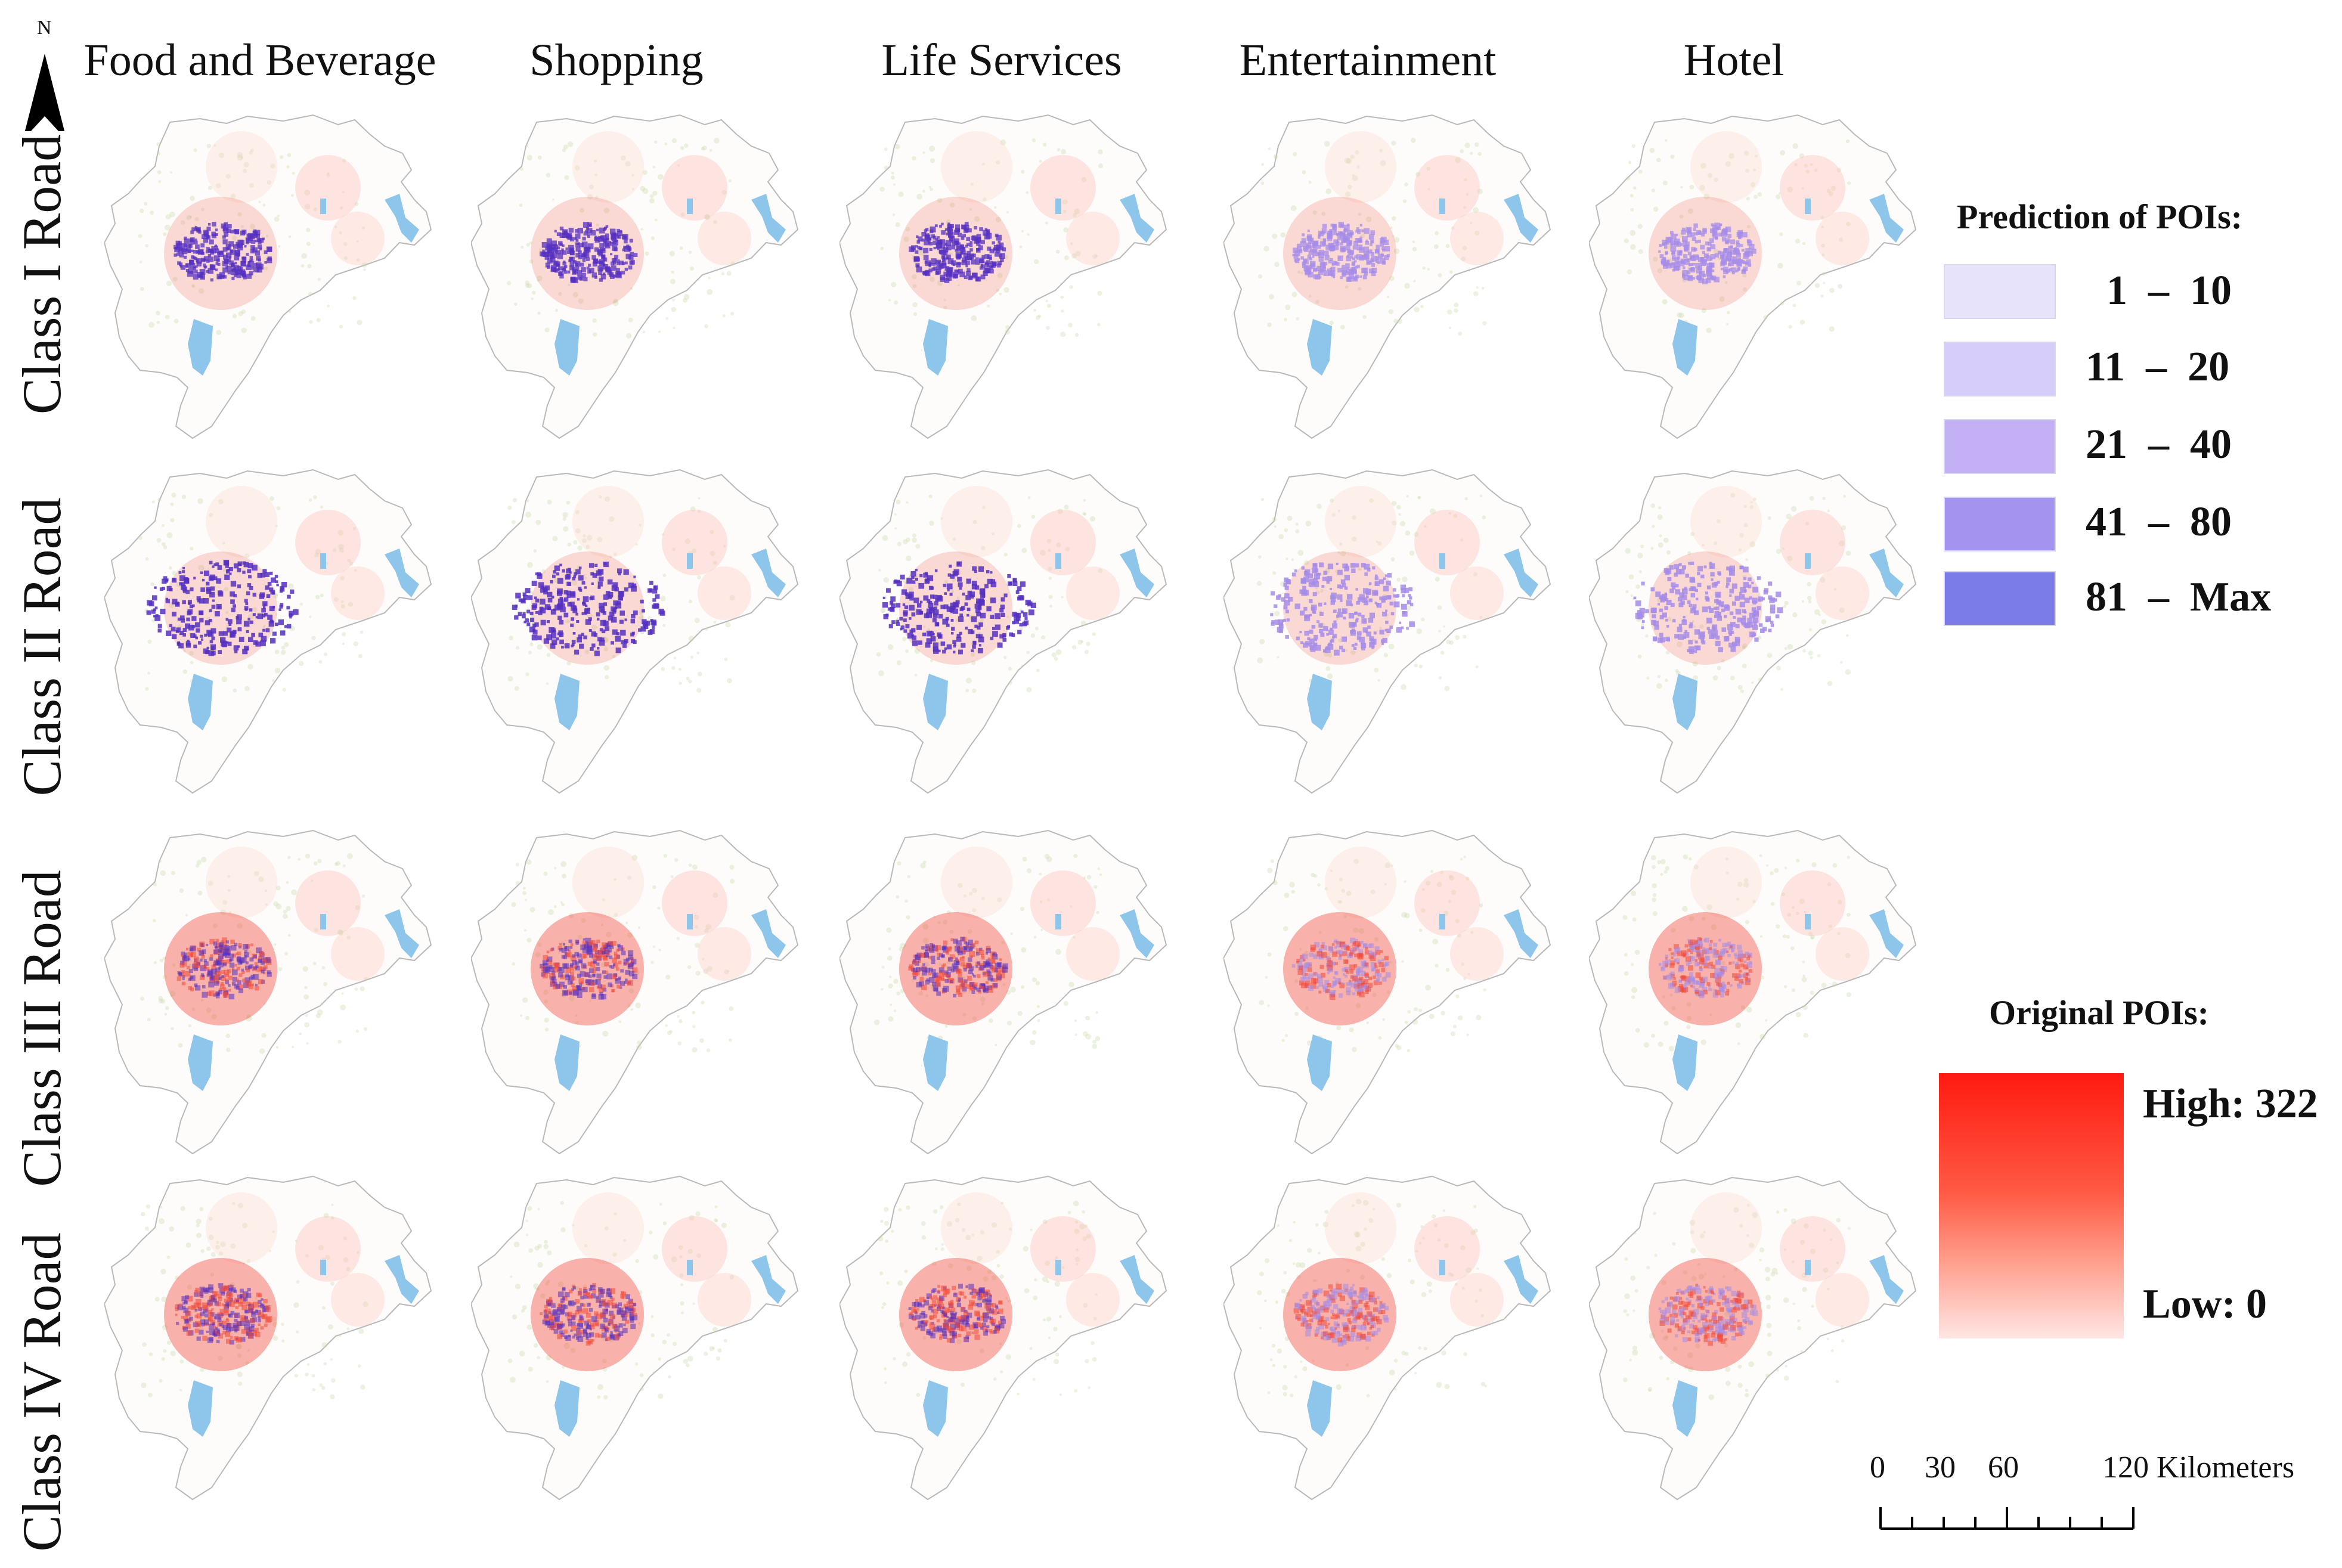 The width and height of the screenshot is (2342, 1568). Describe the element at coordinates (2159, 522) in the screenshot. I see `prediction-label-4: 41 – 80` at that location.